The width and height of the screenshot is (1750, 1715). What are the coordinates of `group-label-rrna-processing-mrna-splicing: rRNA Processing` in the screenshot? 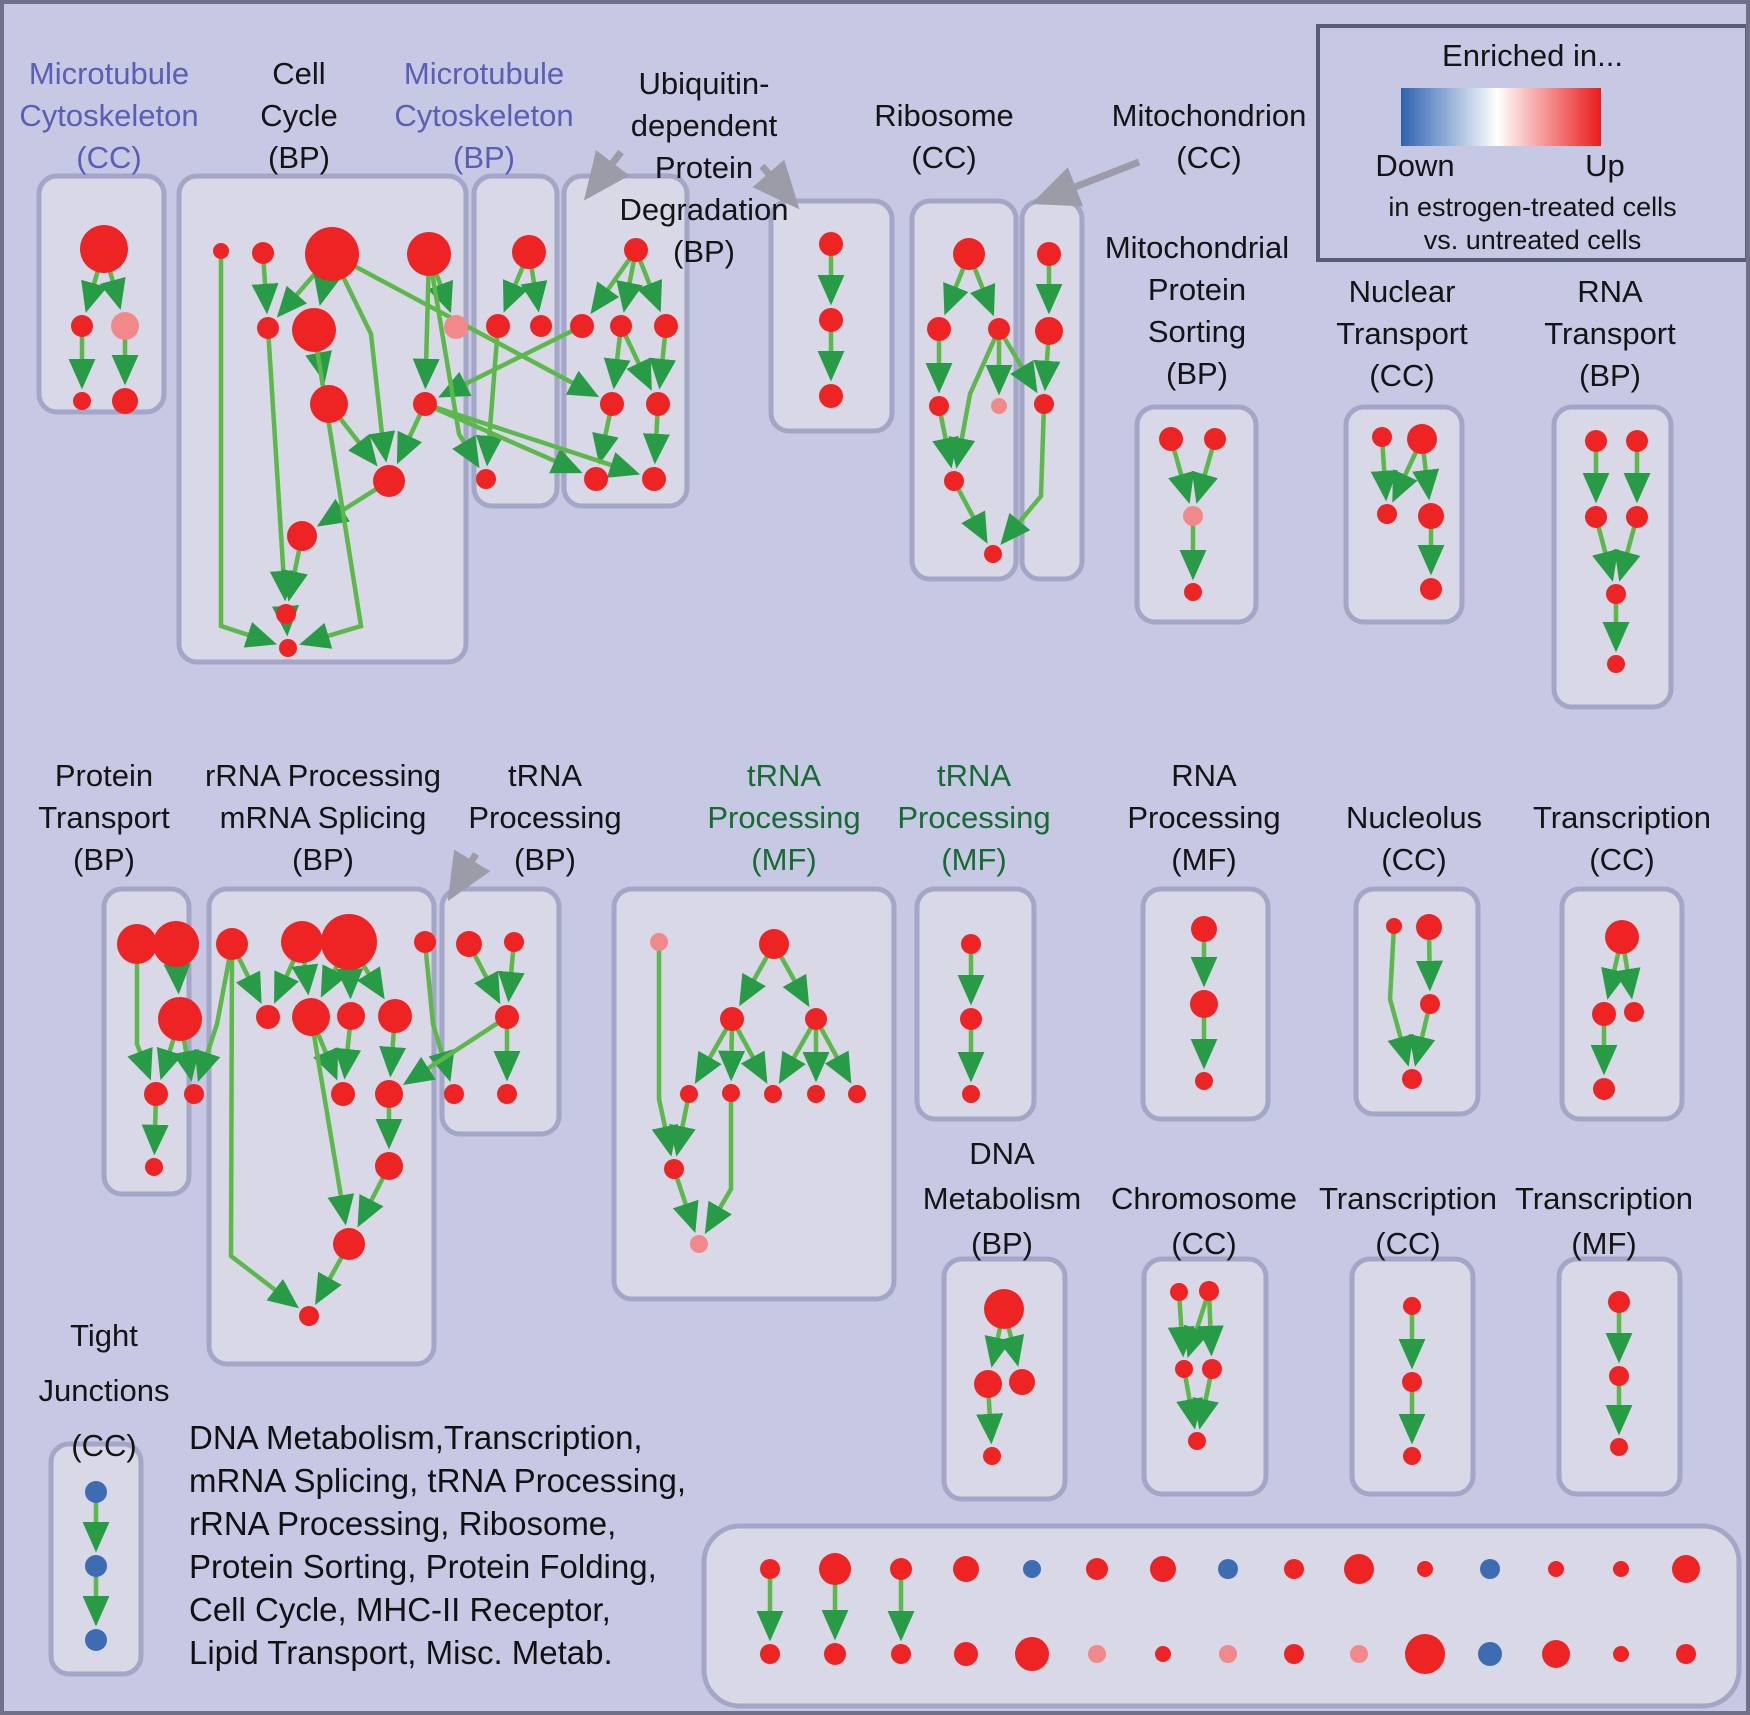 It's located at (323, 775).